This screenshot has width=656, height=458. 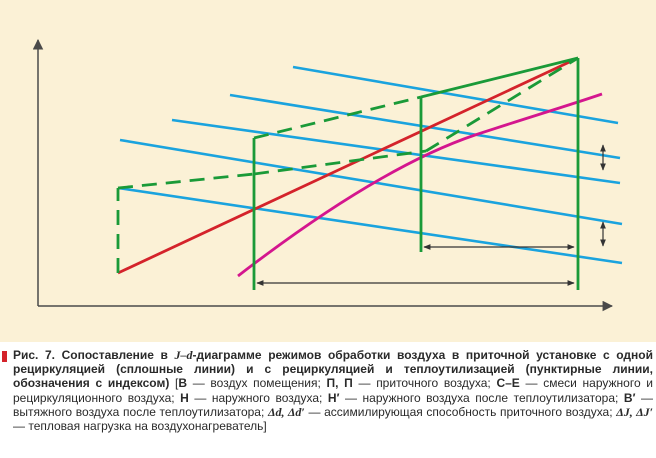 What do you see at coordinates (186, 181) in the screenshot?
I see `green-dashed-horizontal` at bounding box center [186, 181].